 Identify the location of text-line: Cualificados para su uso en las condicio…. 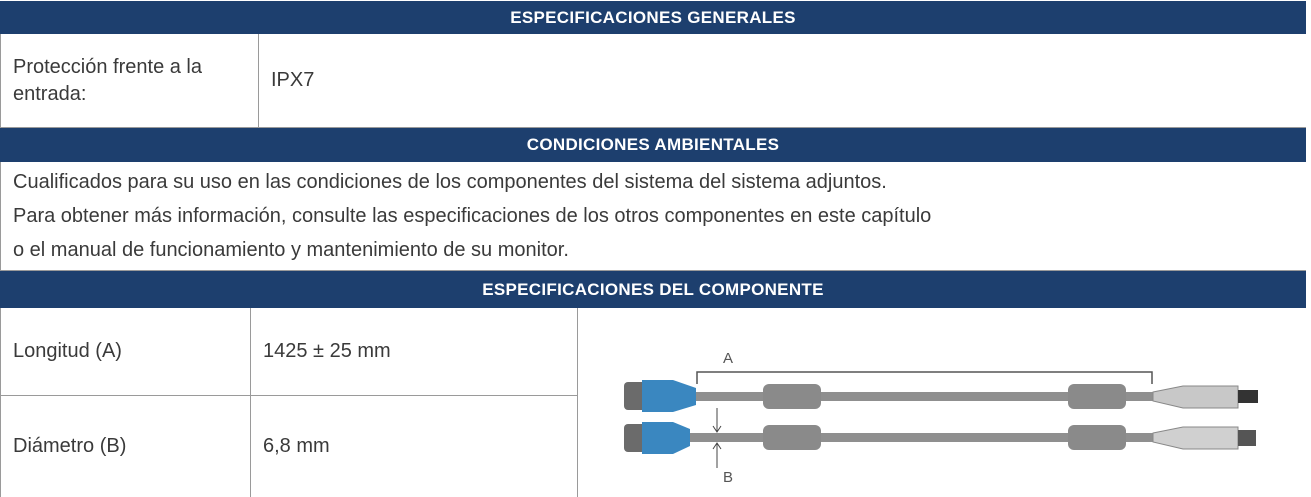
(450, 182).